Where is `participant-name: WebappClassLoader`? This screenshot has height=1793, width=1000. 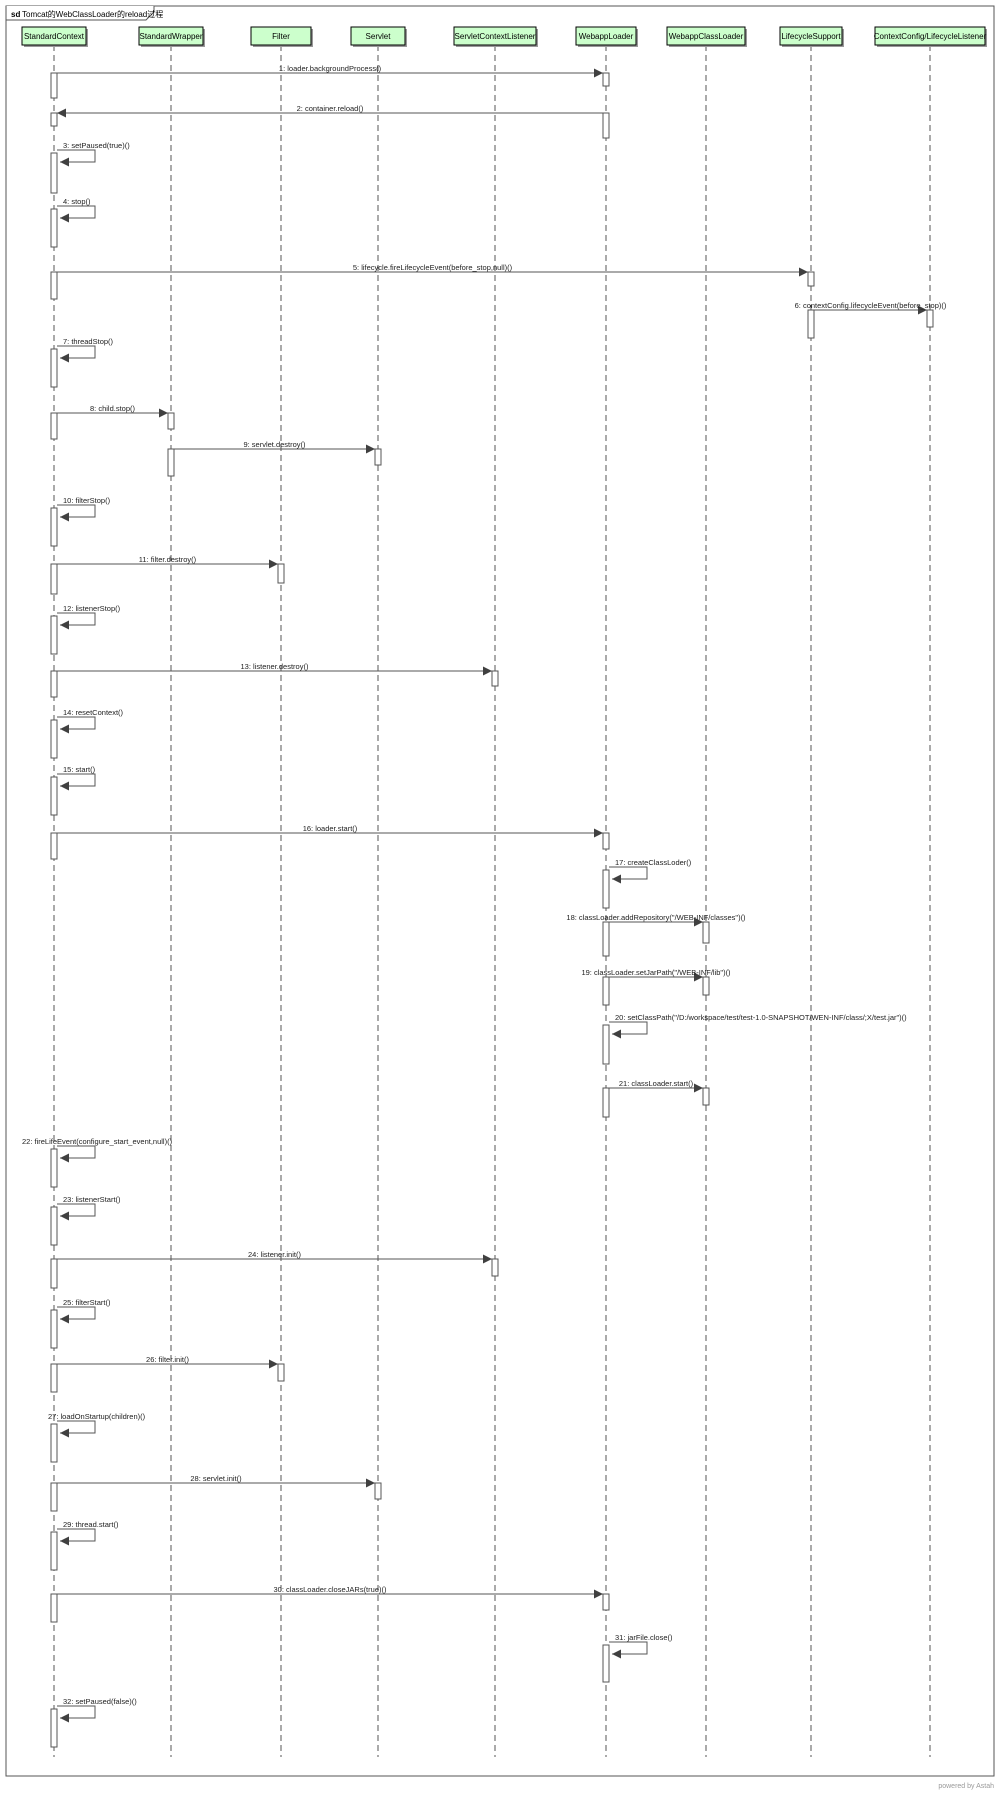 participant-name: WebappClassLoader is located at coordinates (706, 36).